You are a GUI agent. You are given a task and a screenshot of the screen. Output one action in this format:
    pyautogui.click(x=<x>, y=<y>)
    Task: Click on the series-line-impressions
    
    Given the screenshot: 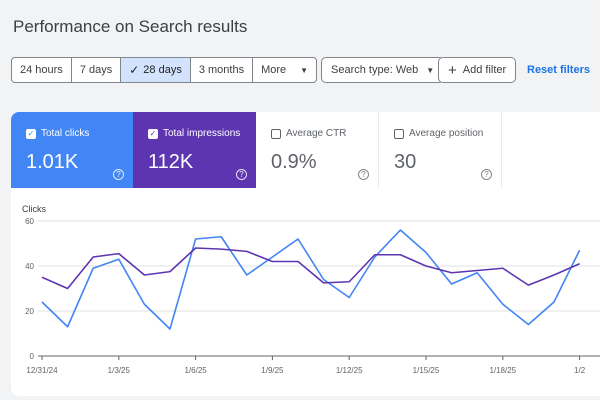 What is the action you would take?
    pyautogui.click(x=310, y=268)
    